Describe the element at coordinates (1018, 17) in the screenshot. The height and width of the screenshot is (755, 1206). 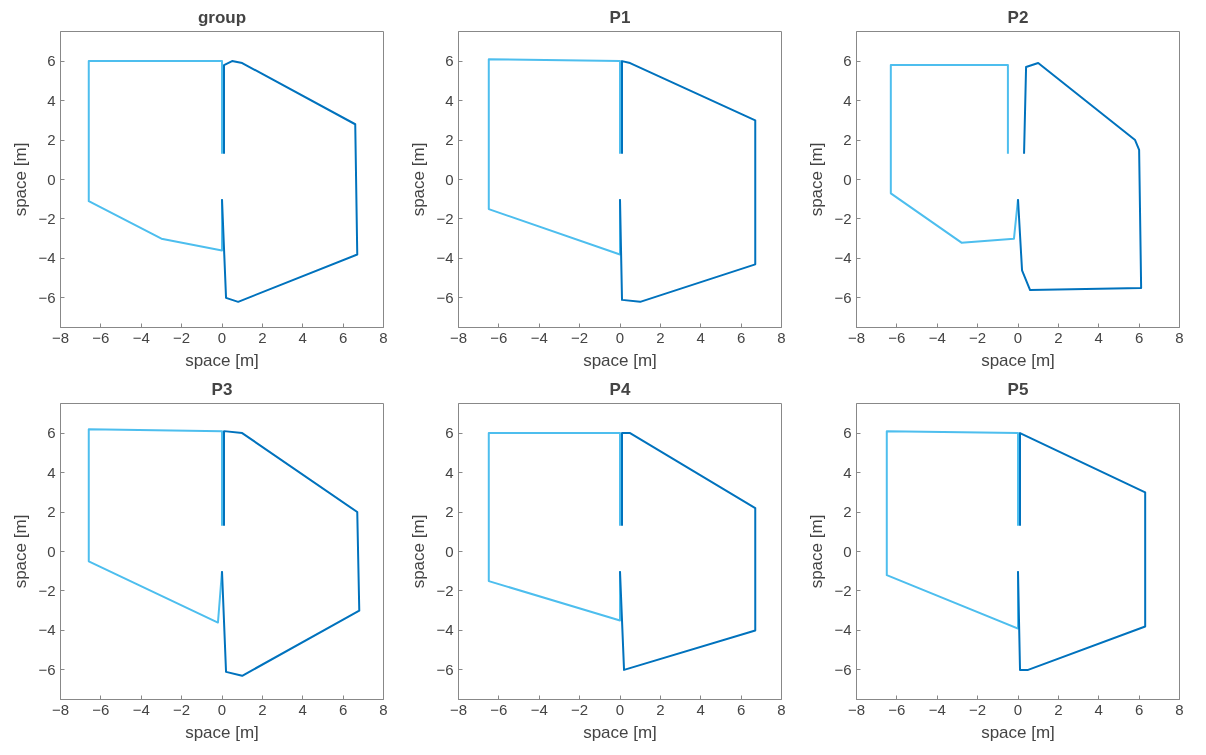
I see `chart-title: P2` at that location.